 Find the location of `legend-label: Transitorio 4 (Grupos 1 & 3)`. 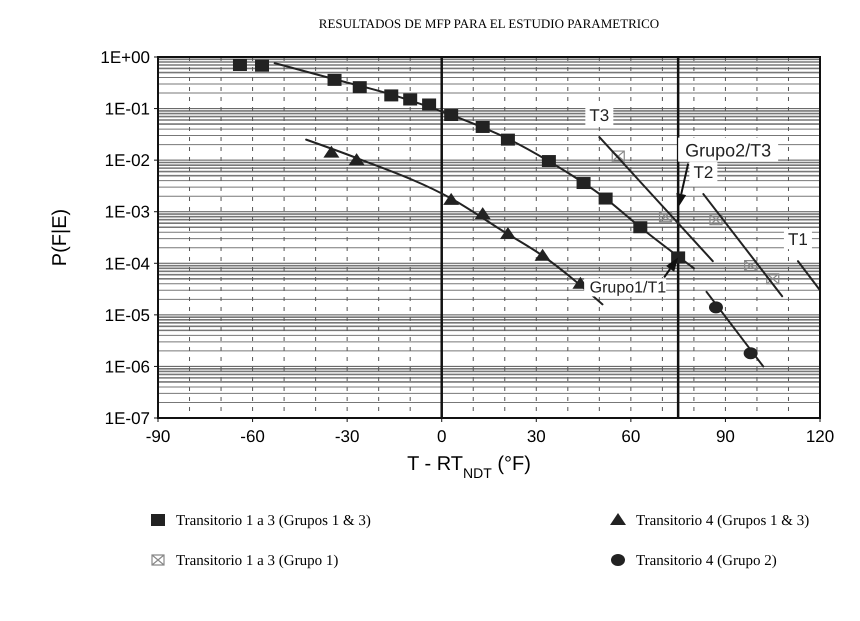

legend-label: Transitorio 4 (Grupos 1 & 3) is located at coordinates (723, 521).